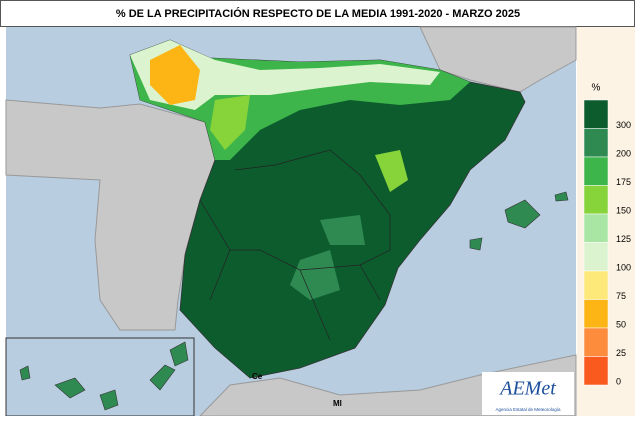 This screenshot has width=635, height=421. I want to click on legend-label: 50, so click(621, 325).